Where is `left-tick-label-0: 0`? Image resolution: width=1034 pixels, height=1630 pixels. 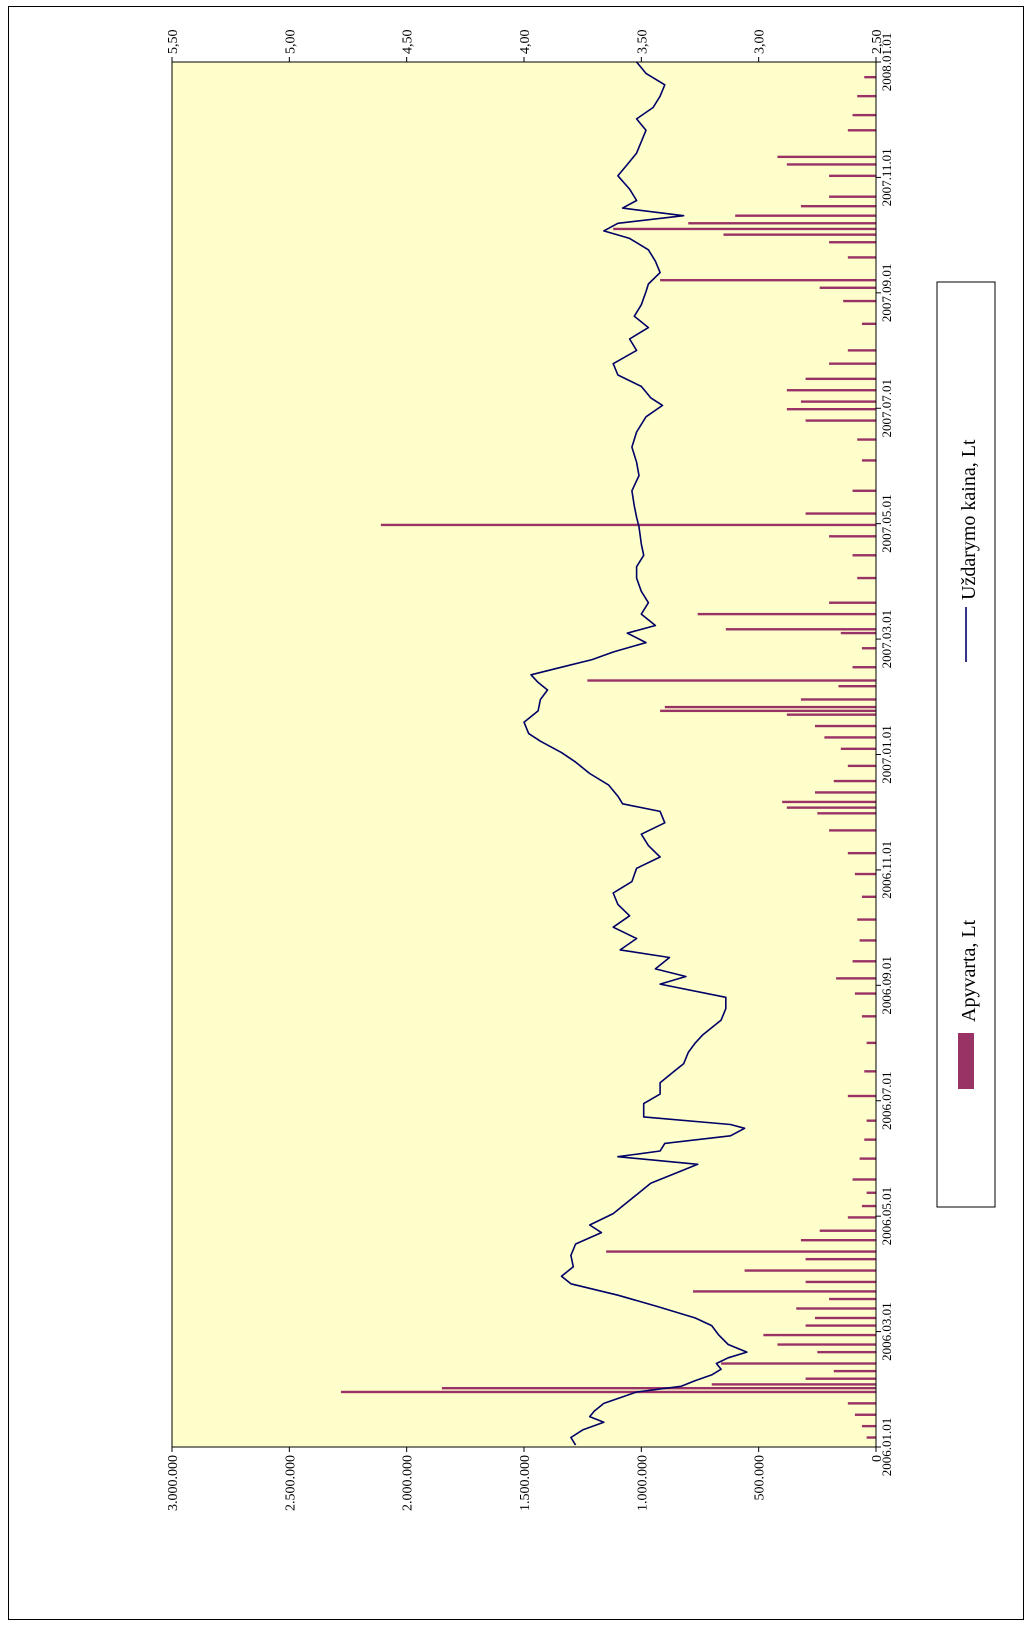 left-tick-label-0: 0 is located at coordinates (877, 1458).